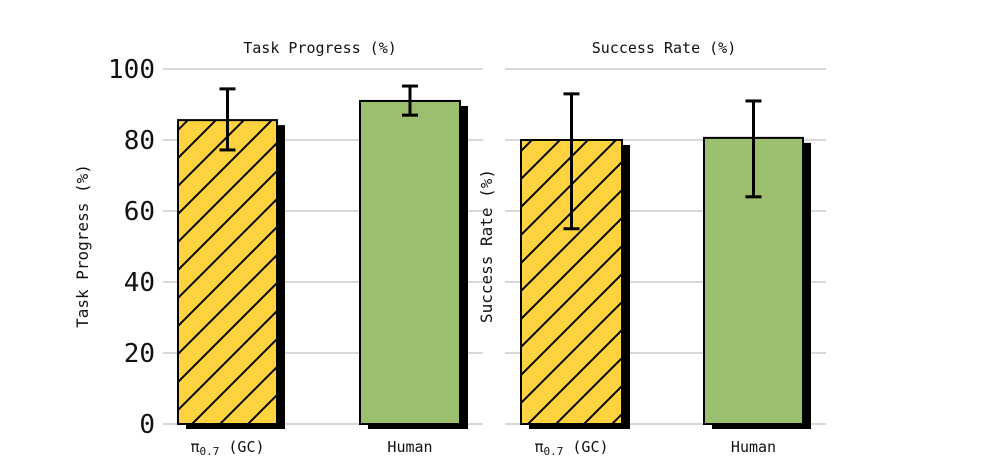 This screenshot has height=471, width=1000. I want to click on y-tick-label: 40, so click(139, 283).